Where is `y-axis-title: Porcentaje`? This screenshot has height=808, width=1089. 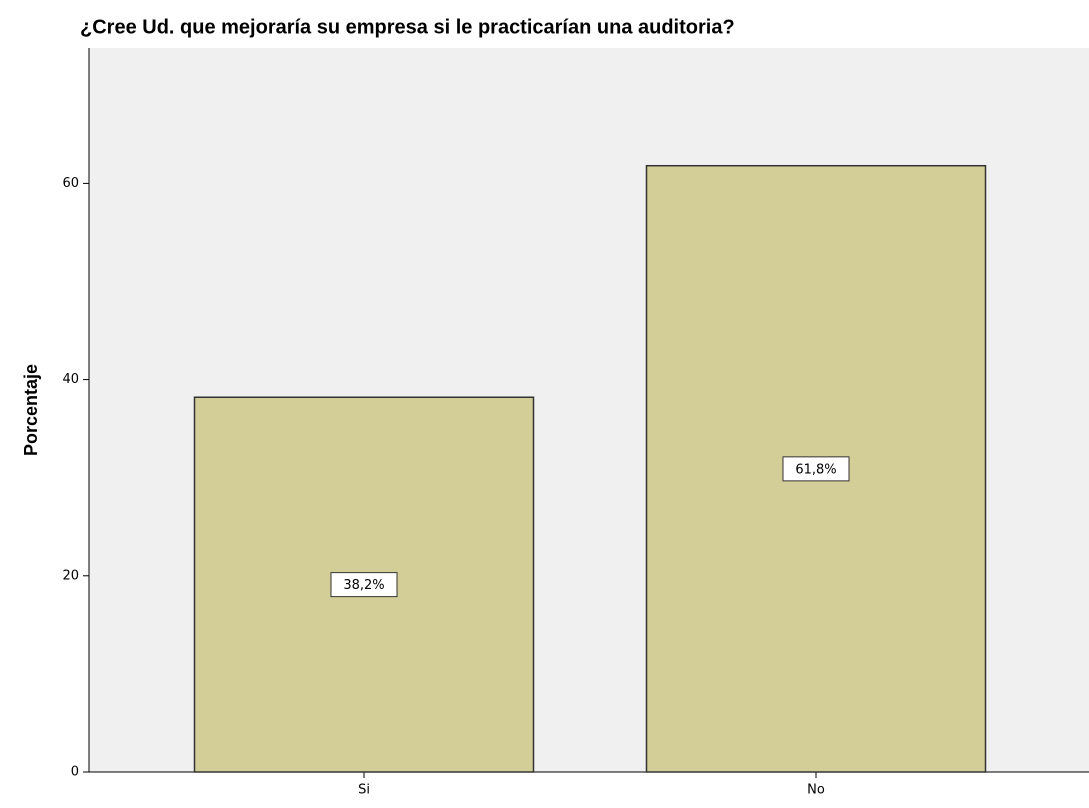 y-axis-title: Porcentaje is located at coordinates (31, 410).